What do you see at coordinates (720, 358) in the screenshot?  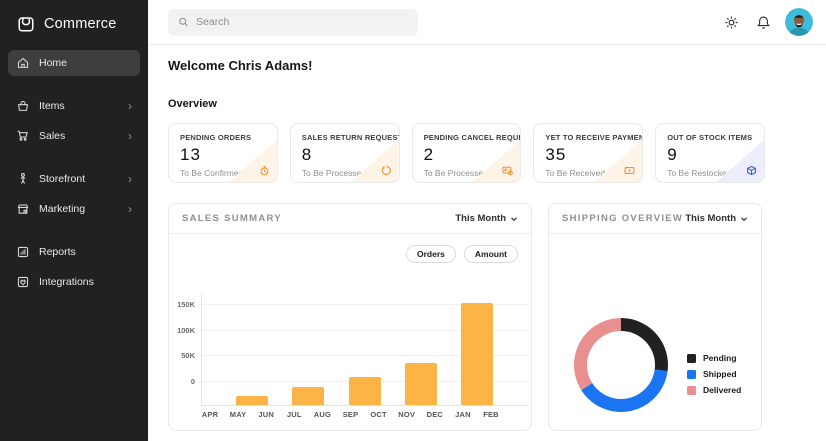 I see `legend-label: Pending` at bounding box center [720, 358].